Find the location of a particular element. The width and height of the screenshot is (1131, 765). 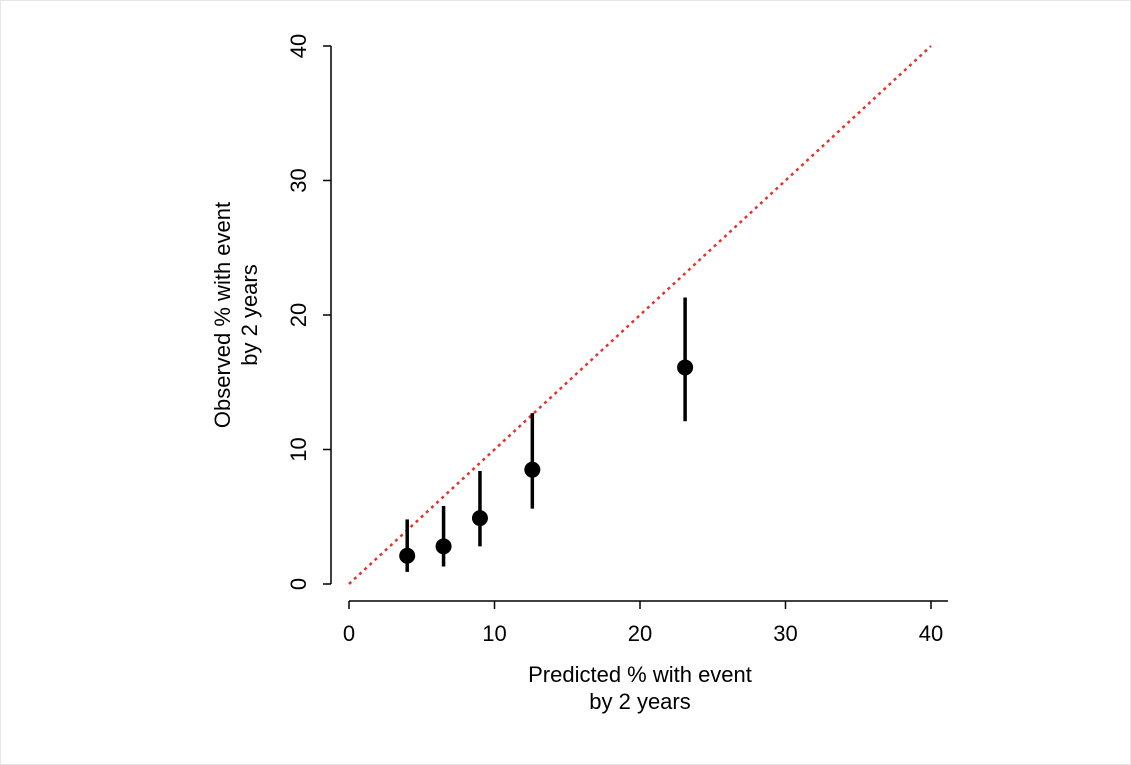

y-tick-label: 20 is located at coordinates (298, 315).